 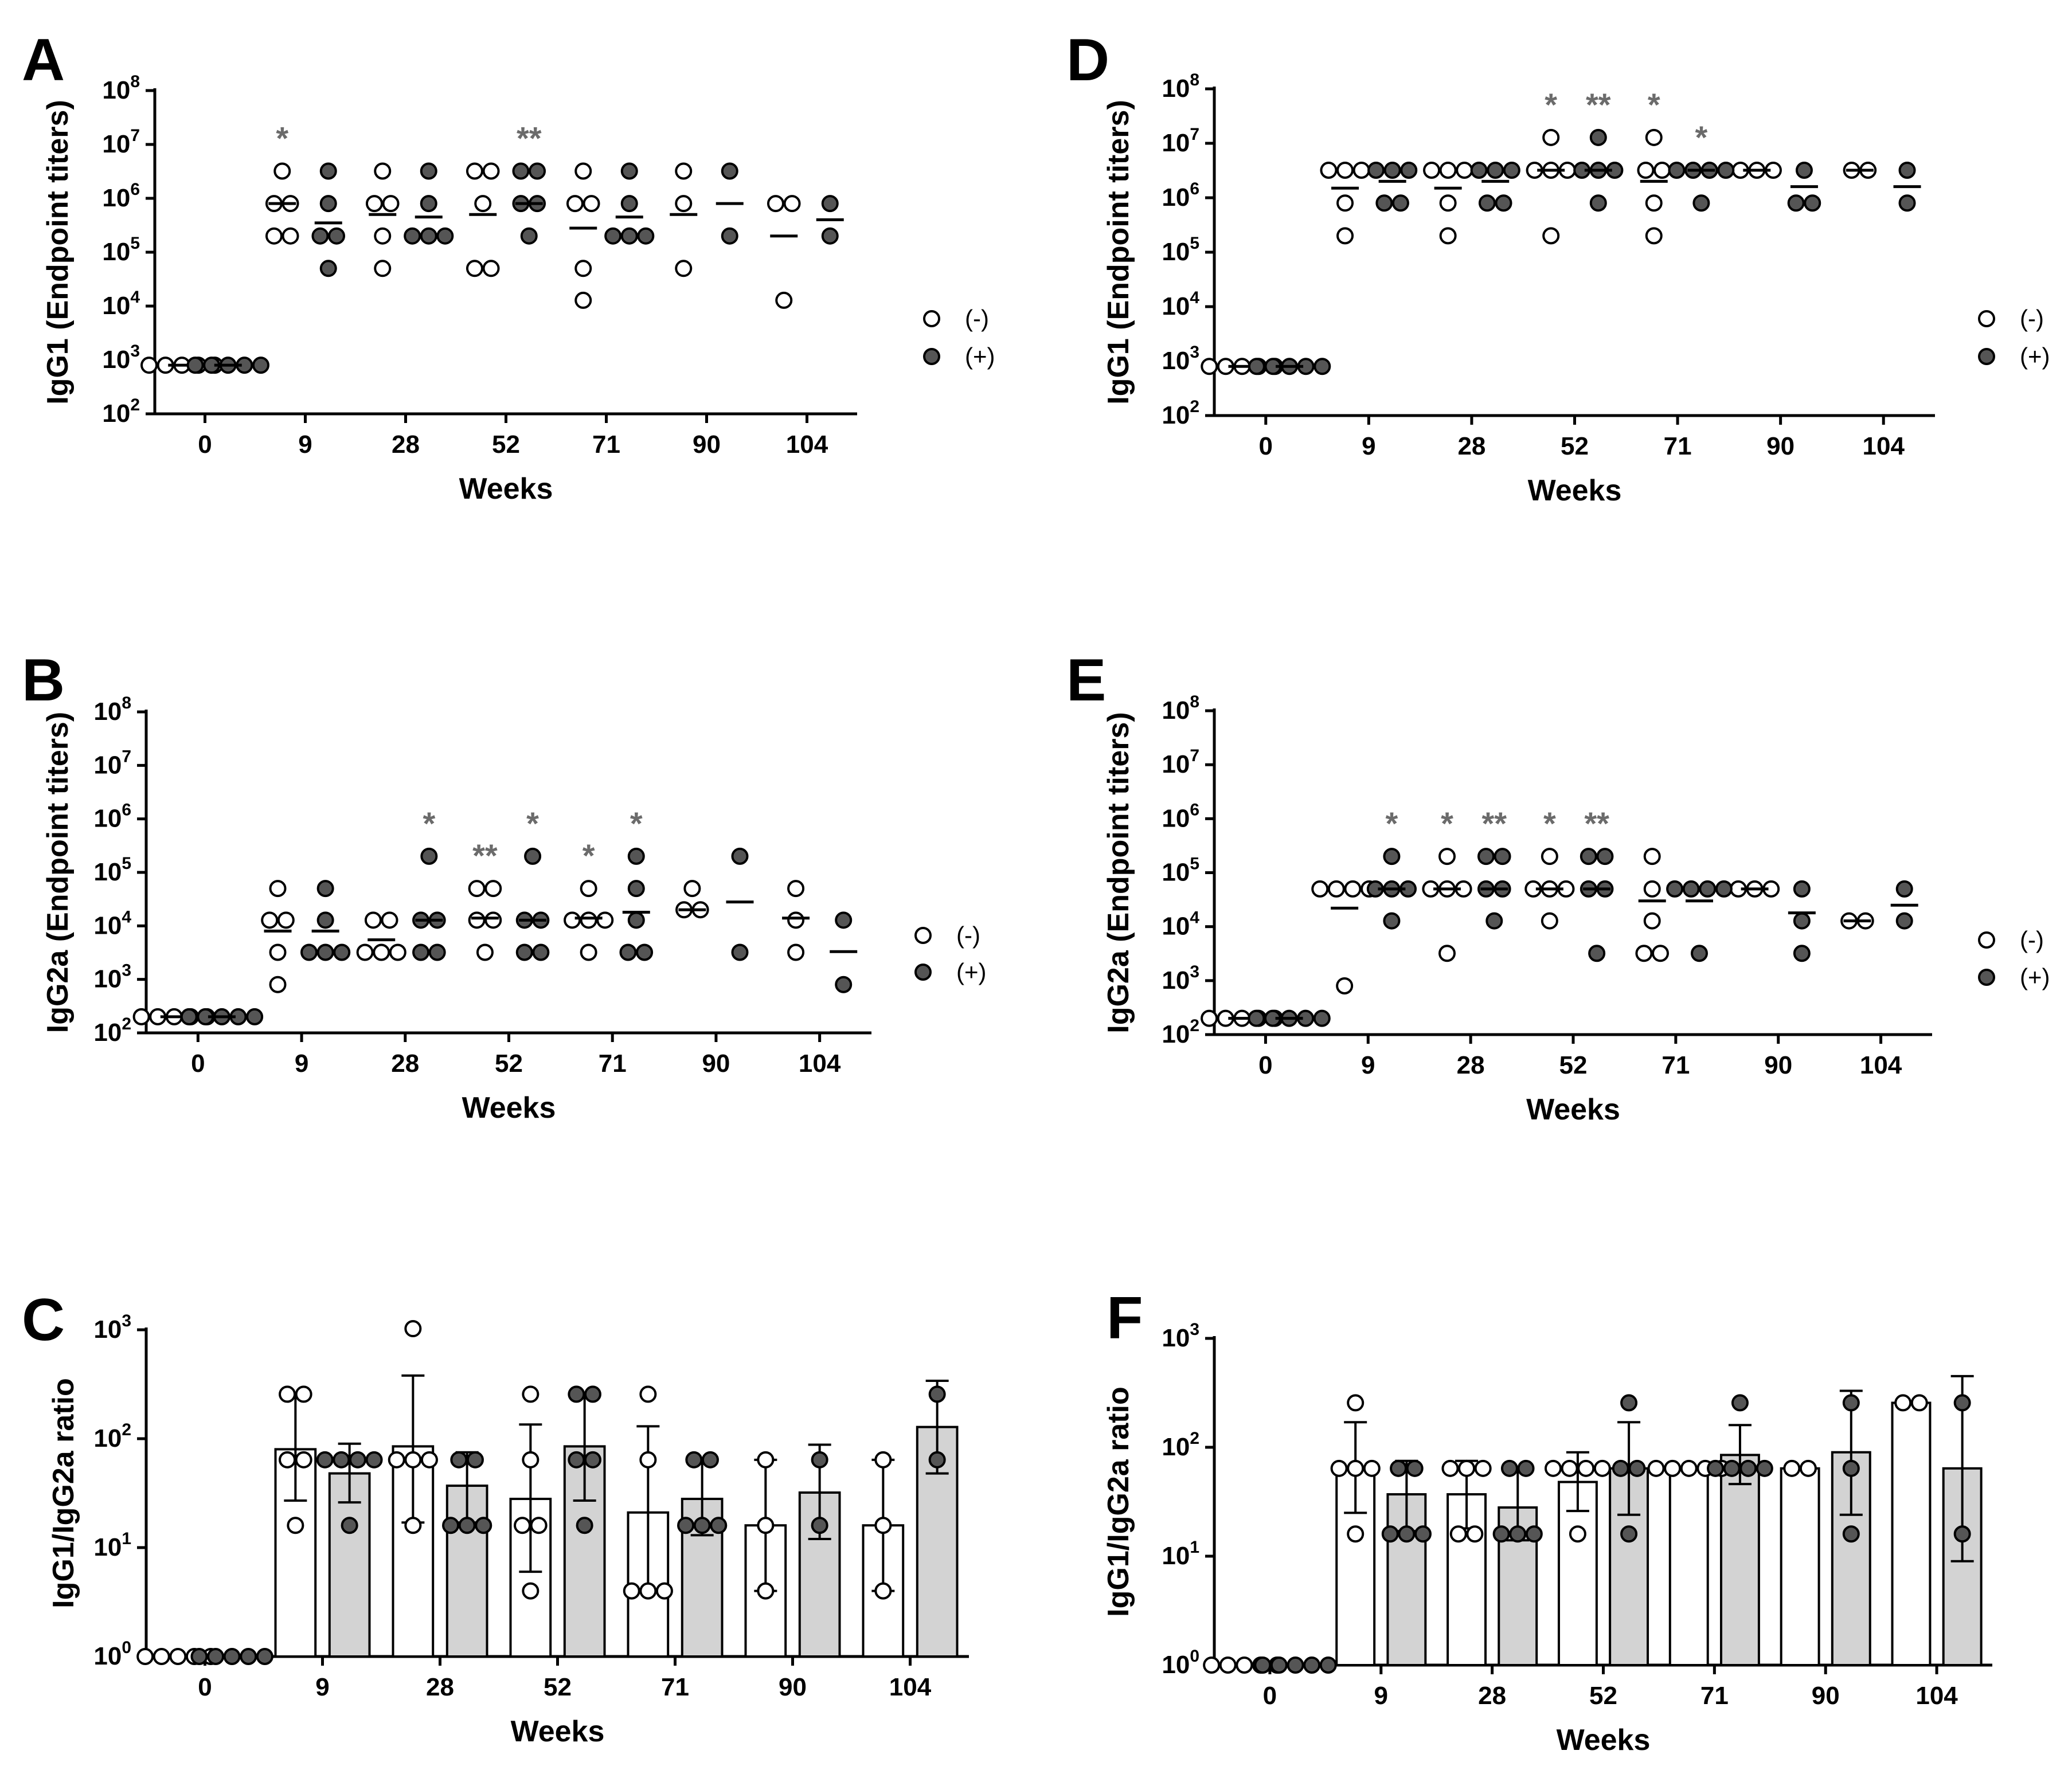 What do you see at coordinates (43, 60) in the screenshot?
I see `panel-a-letter: A` at bounding box center [43, 60].